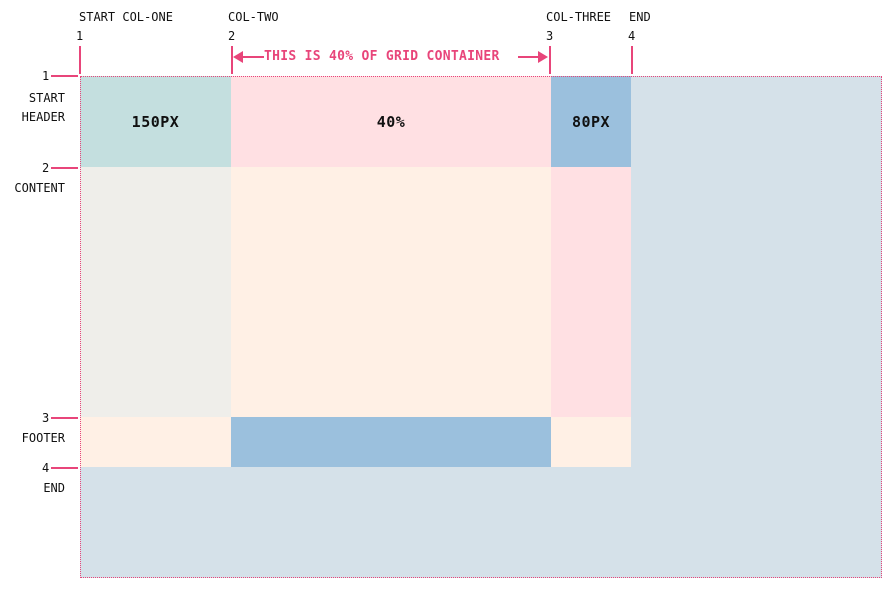  I want to click on header-cell-col-two: 40%, so click(391, 121).